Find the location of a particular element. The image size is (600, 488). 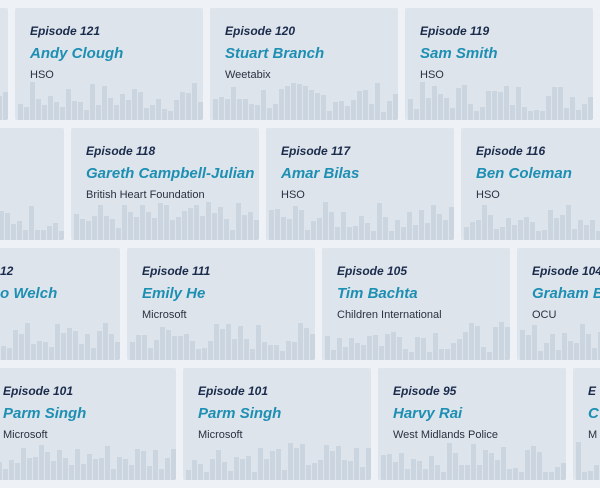

episode-card: Episode 120 Stuart Branch Weetabix is located at coordinates (304, 64).